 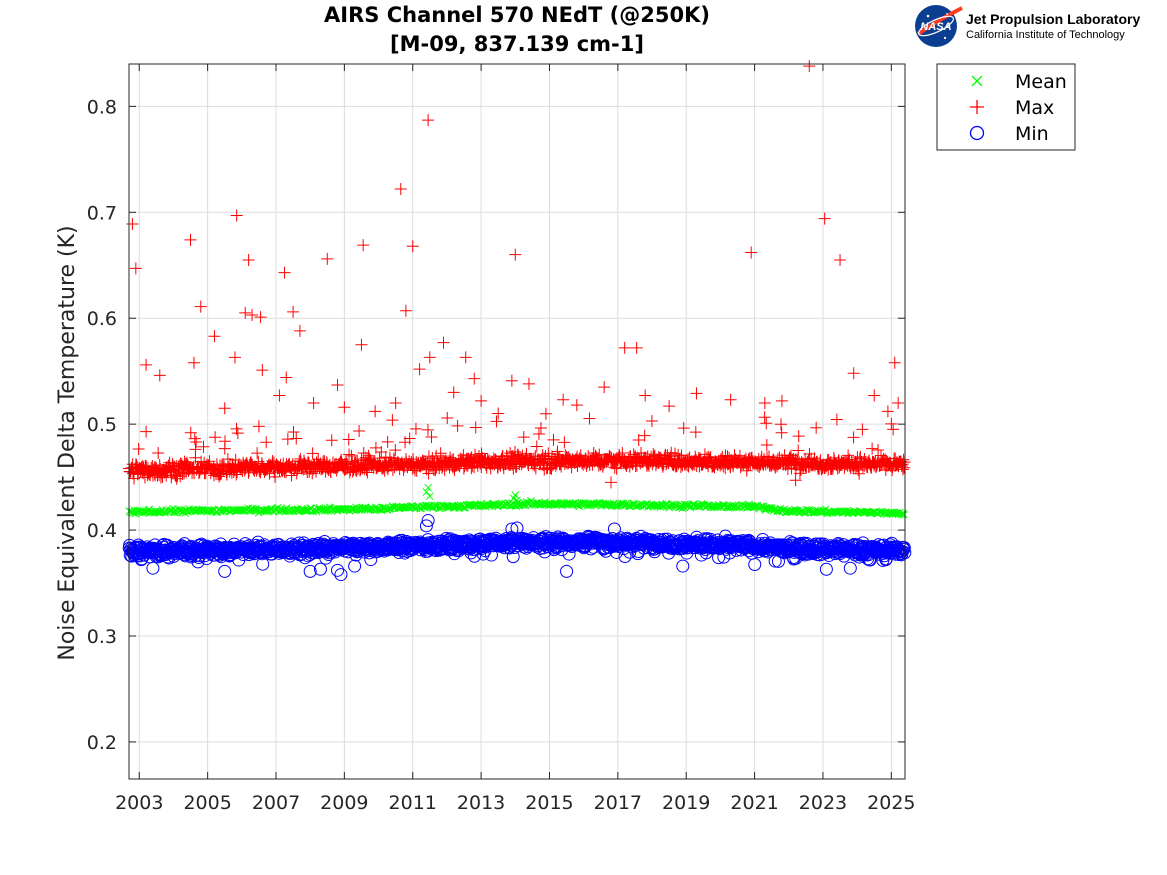 What do you see at coordinates (1053, 19) in the screenshot?
I see `jpl-title: Jet Propulsion Laboratory` at bounding box center [1053, 19].